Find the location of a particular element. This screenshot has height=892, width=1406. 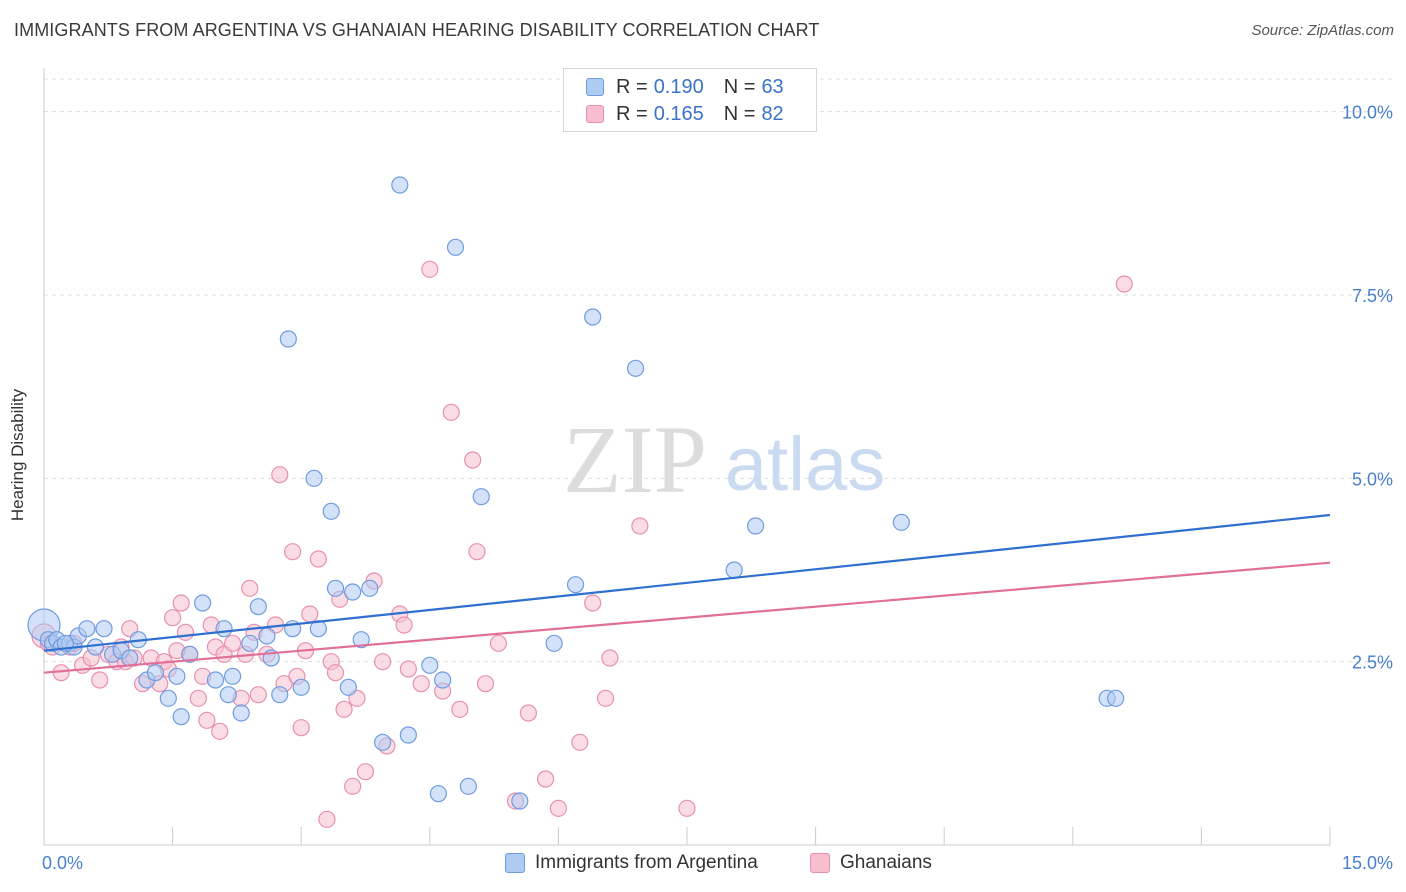

legend-row-ghanaians: R = 0.165 N = 82 is located at coordinates (685, 114).